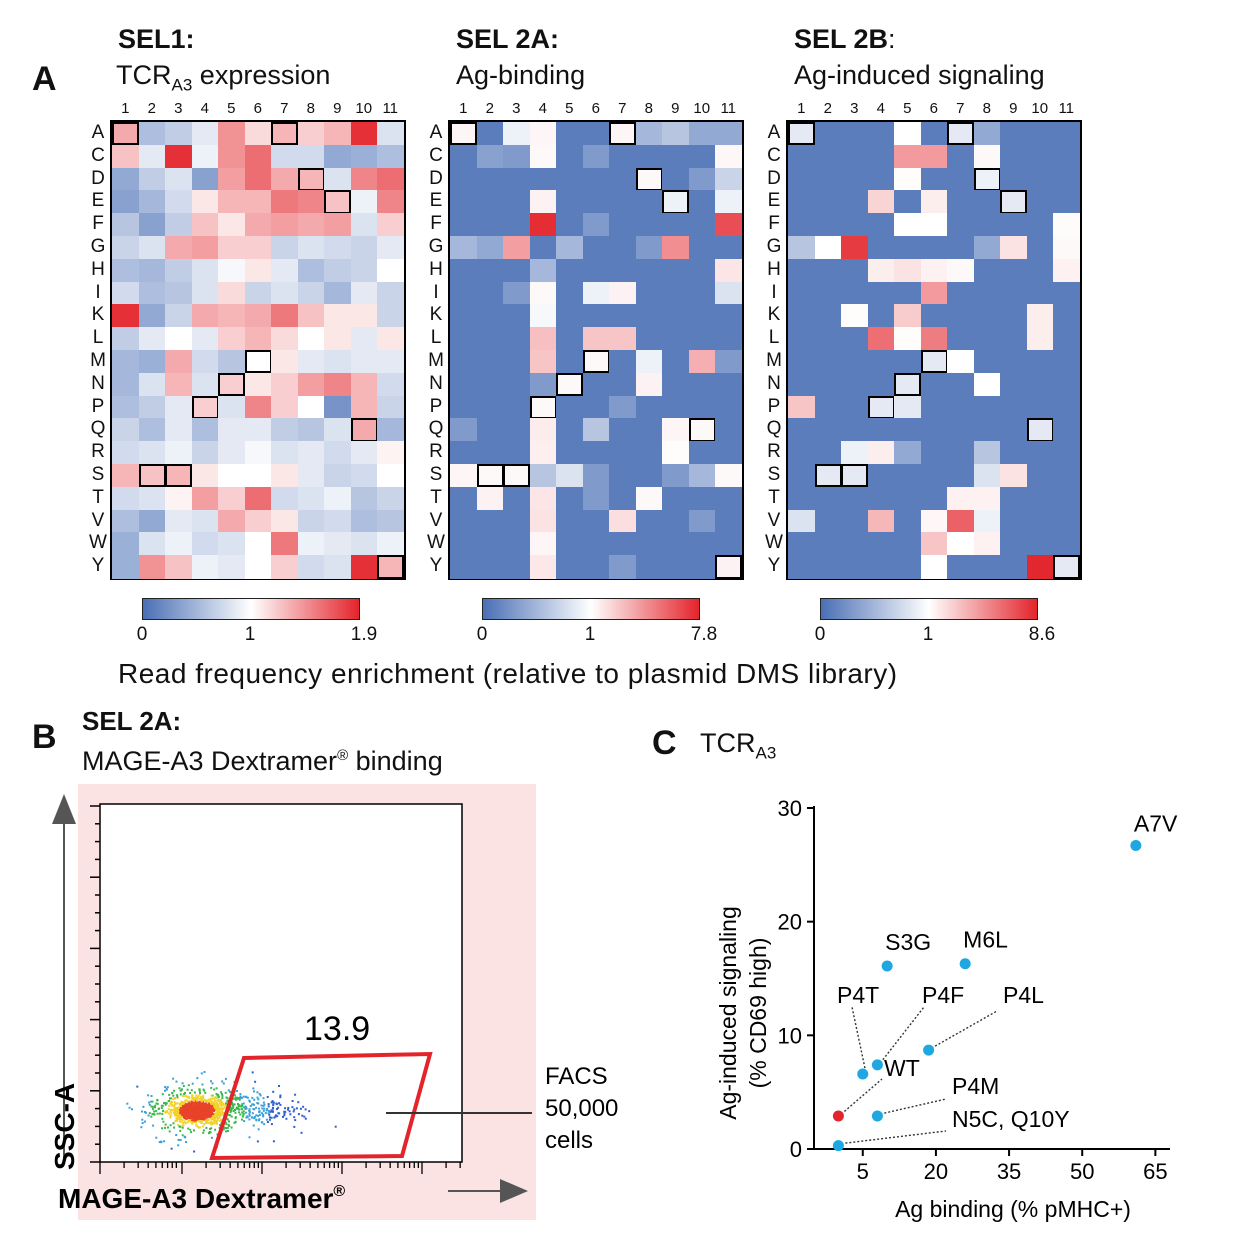 The width and height of the screenshot is (1240, 1242). I want to click on scatter-x-label: Ag binding (% pMHC+), so click(1013, 1209).